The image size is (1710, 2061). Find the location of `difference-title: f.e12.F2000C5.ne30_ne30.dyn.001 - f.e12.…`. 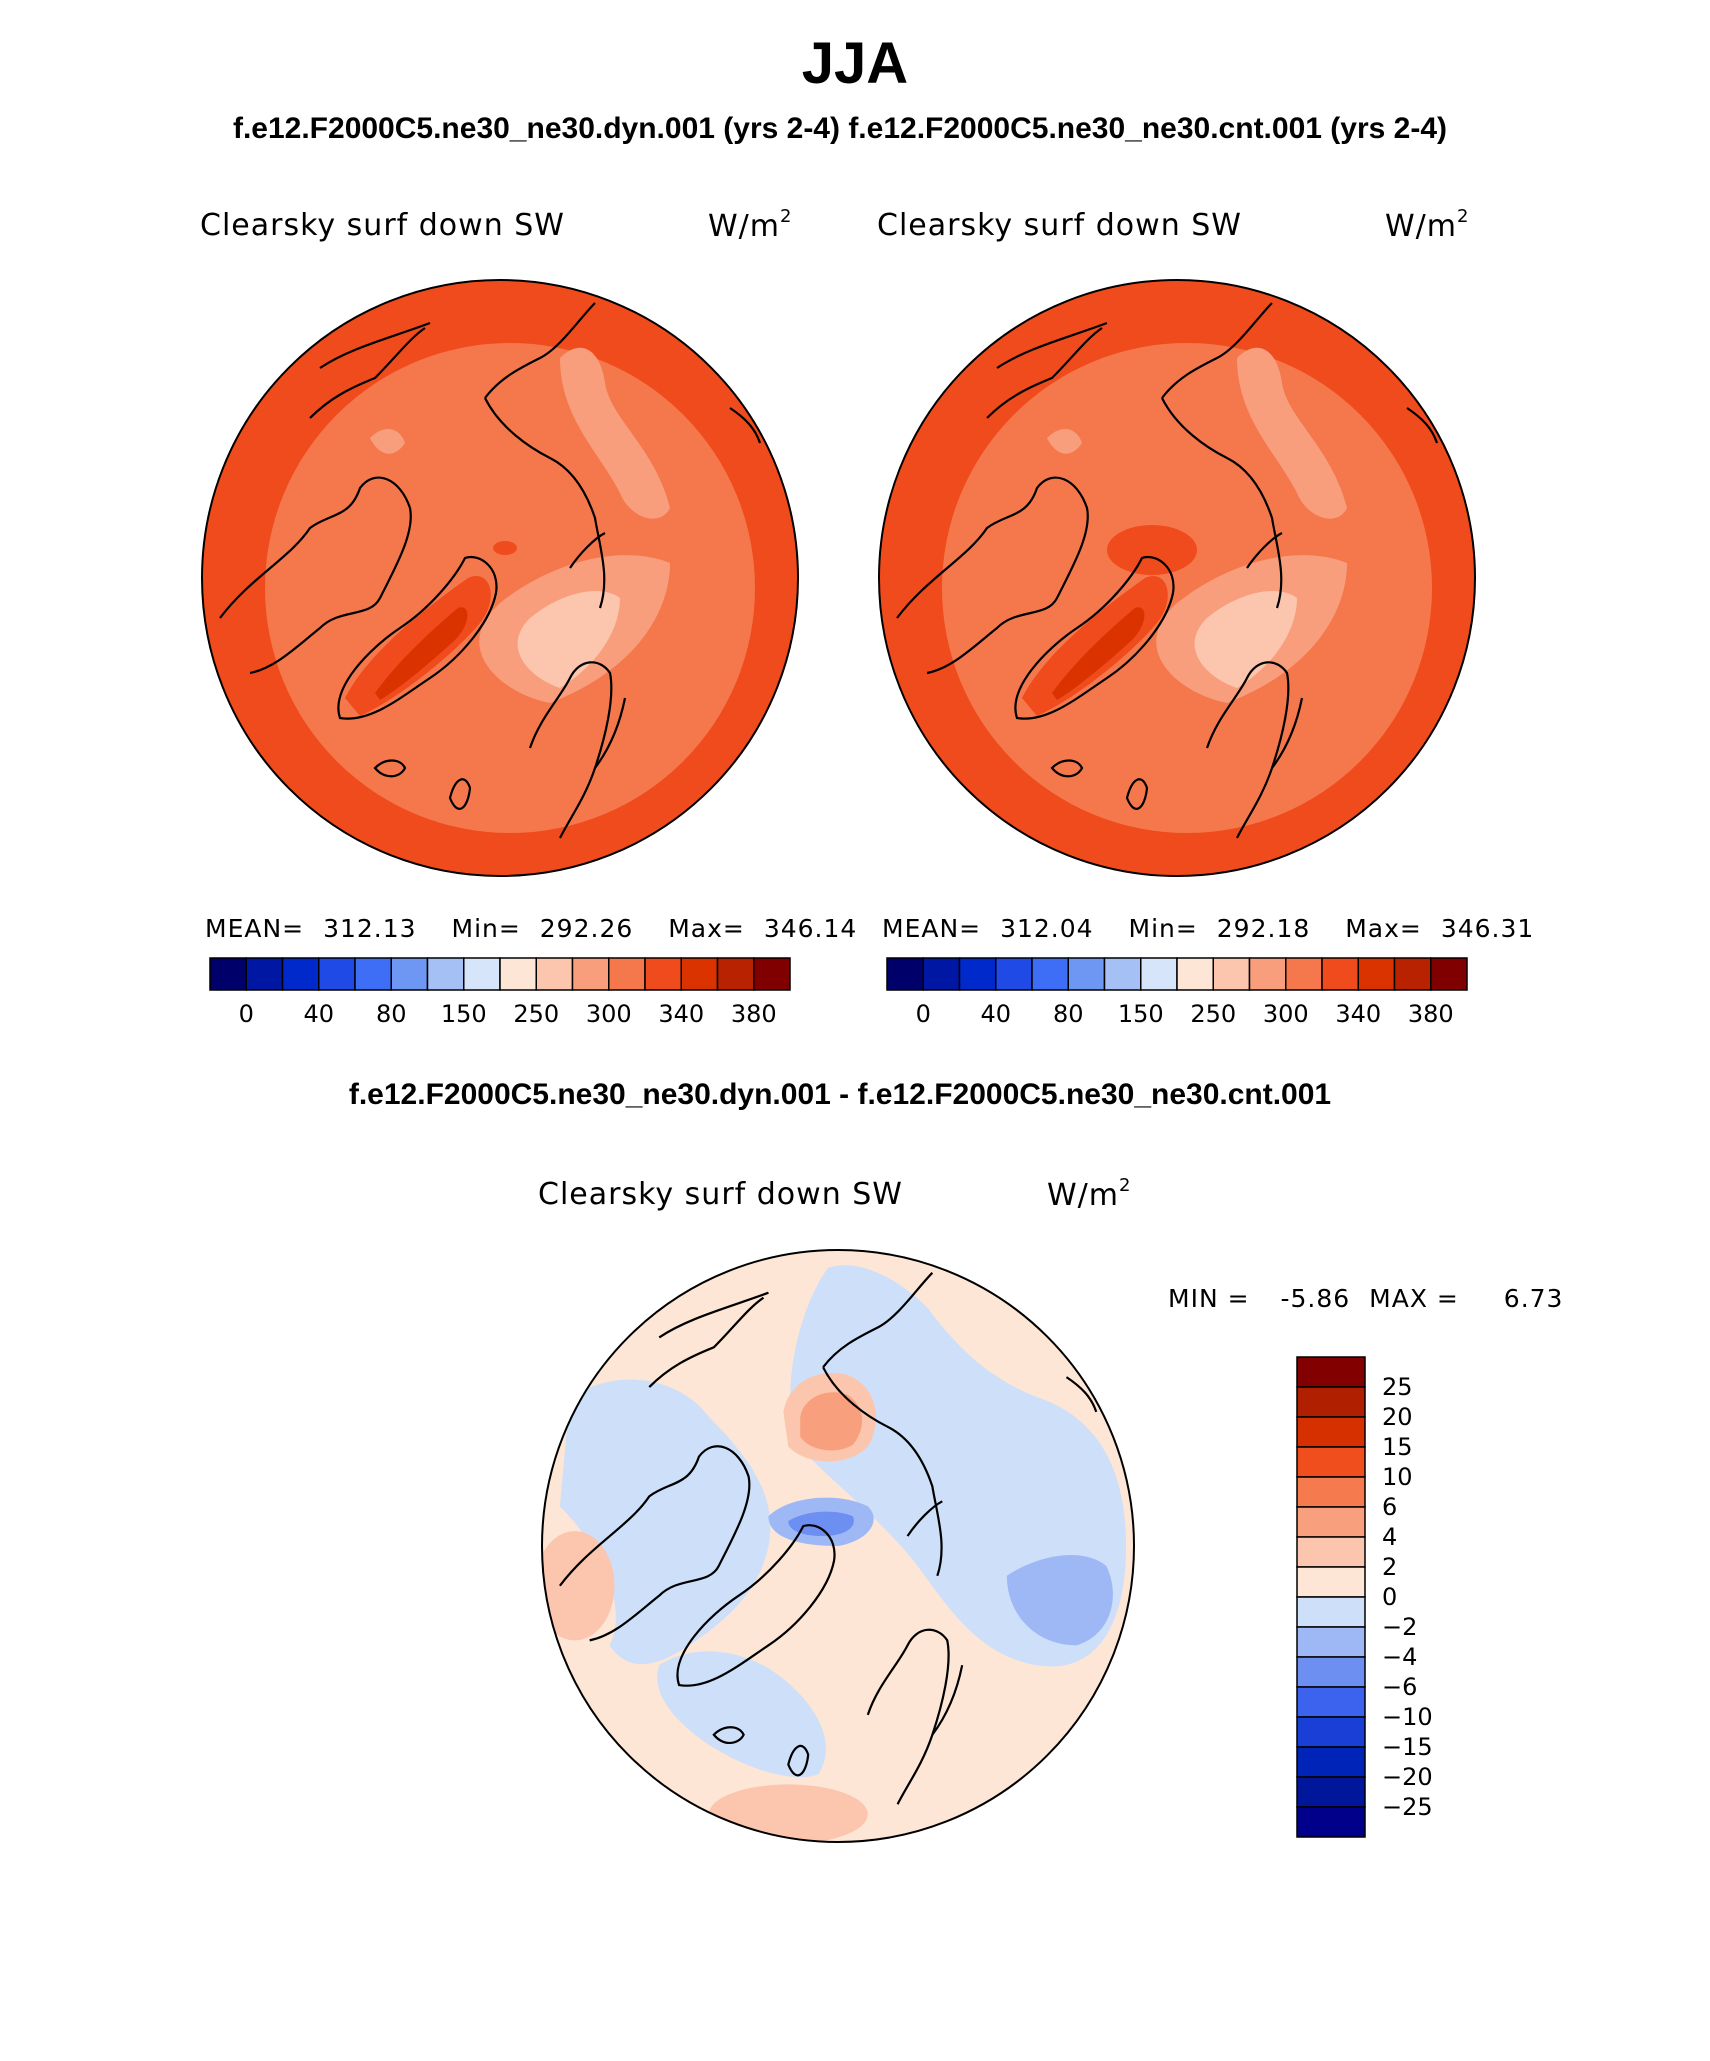

difference-title: f.e12.F2000C5.ne30_ne30.dyn.001 - f.e12.… is located at coordinates (840, 1094).